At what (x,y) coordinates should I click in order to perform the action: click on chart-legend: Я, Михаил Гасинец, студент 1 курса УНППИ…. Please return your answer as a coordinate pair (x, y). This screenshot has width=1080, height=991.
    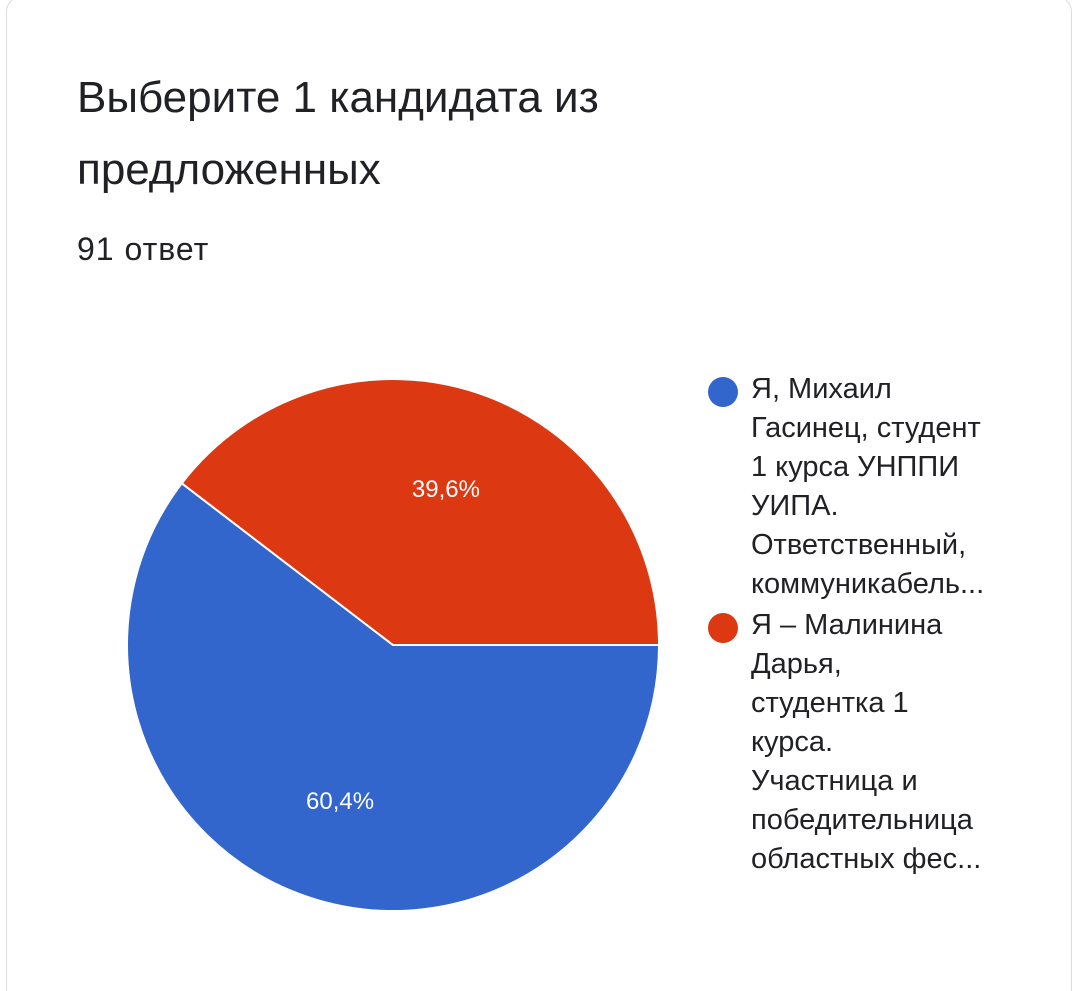
    Looking at the image, I should click on (858, 625).